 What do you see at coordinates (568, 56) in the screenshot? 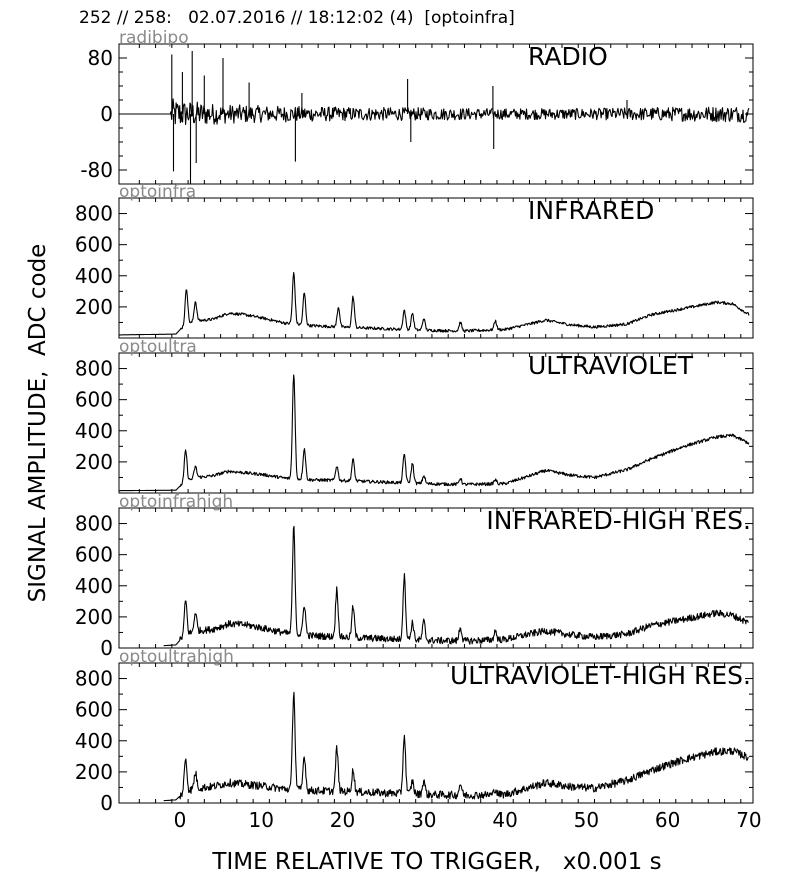
I see `panel-radibipo-title: RADIO` at bounding box center [568, 56].